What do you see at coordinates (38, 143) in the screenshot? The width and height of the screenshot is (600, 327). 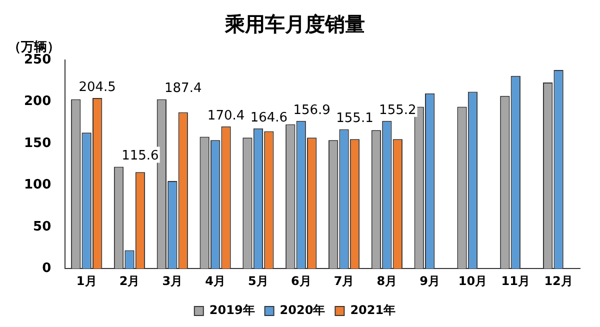 I see `y-tick-label: 150` at bounding box center [38, 143].